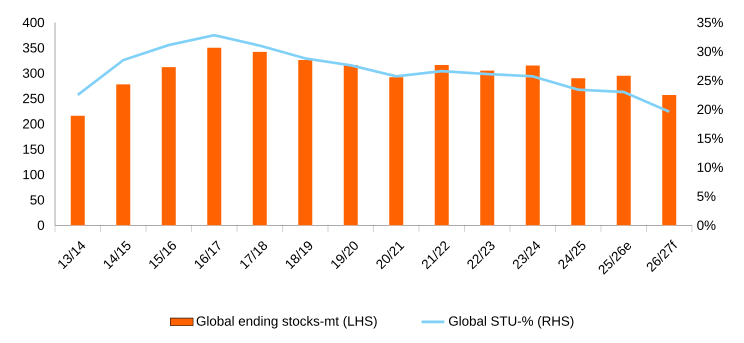 Image resolution: width=744 pixels, height=343 pixels. I want to click on legend-label: Global ending stocks-mt (LHS), so click(286, 322).